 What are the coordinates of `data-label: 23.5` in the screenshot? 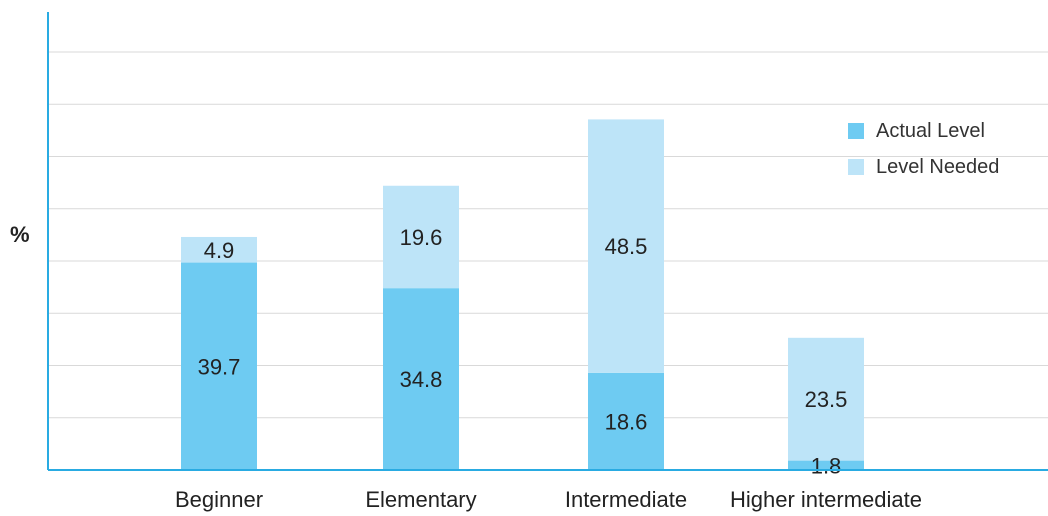 It's located at (826, 399).